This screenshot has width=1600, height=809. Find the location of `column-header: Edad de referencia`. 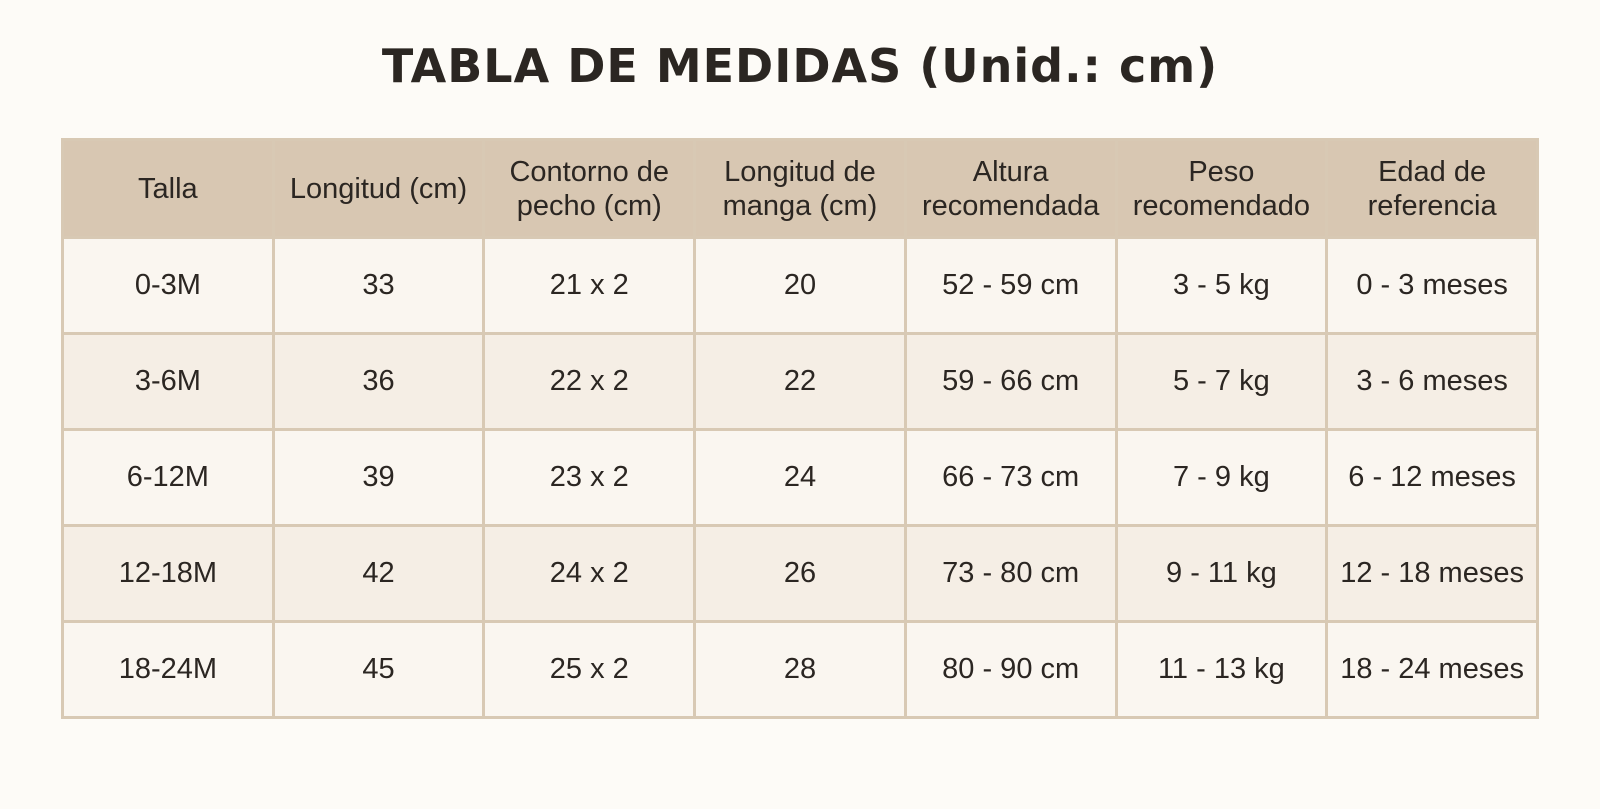

column-header: Edad de referencia is located at coordinates (1432, 188).